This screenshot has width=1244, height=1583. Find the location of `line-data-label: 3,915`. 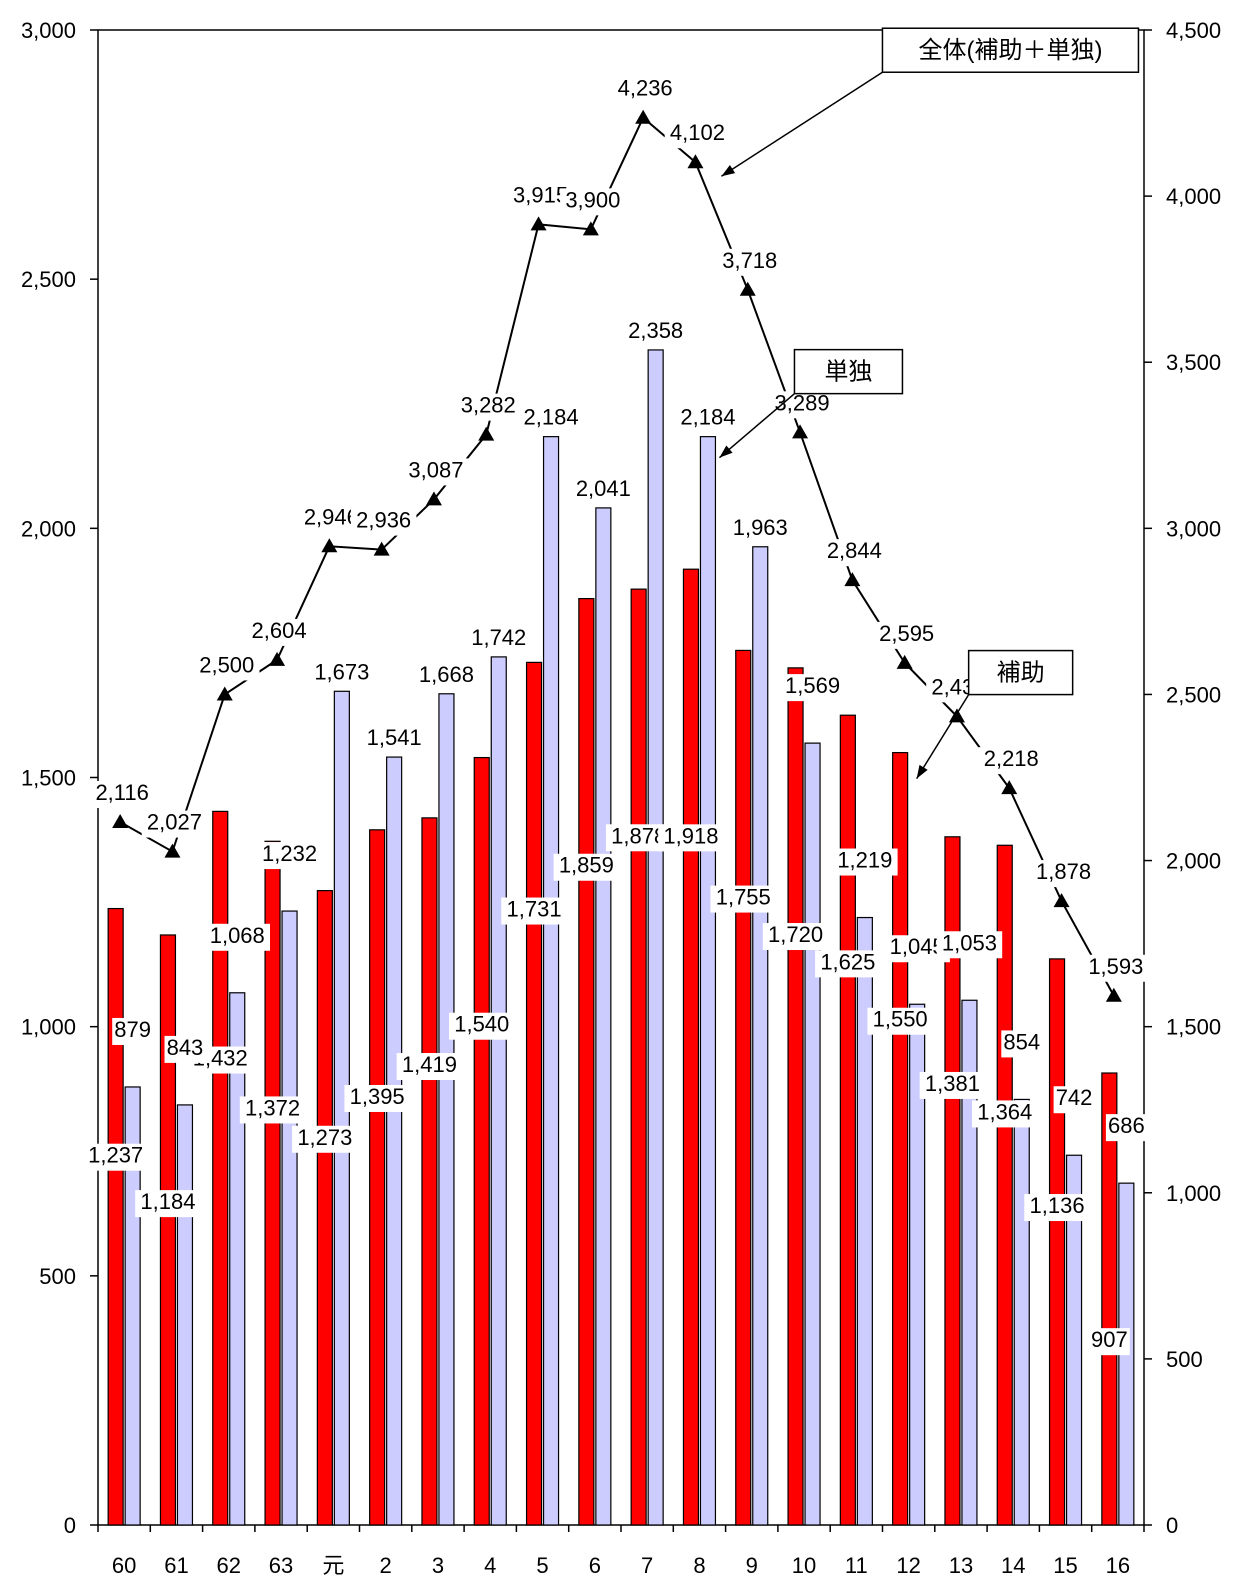

line-data-label: 3,915 is located at coordinates (540, 194).